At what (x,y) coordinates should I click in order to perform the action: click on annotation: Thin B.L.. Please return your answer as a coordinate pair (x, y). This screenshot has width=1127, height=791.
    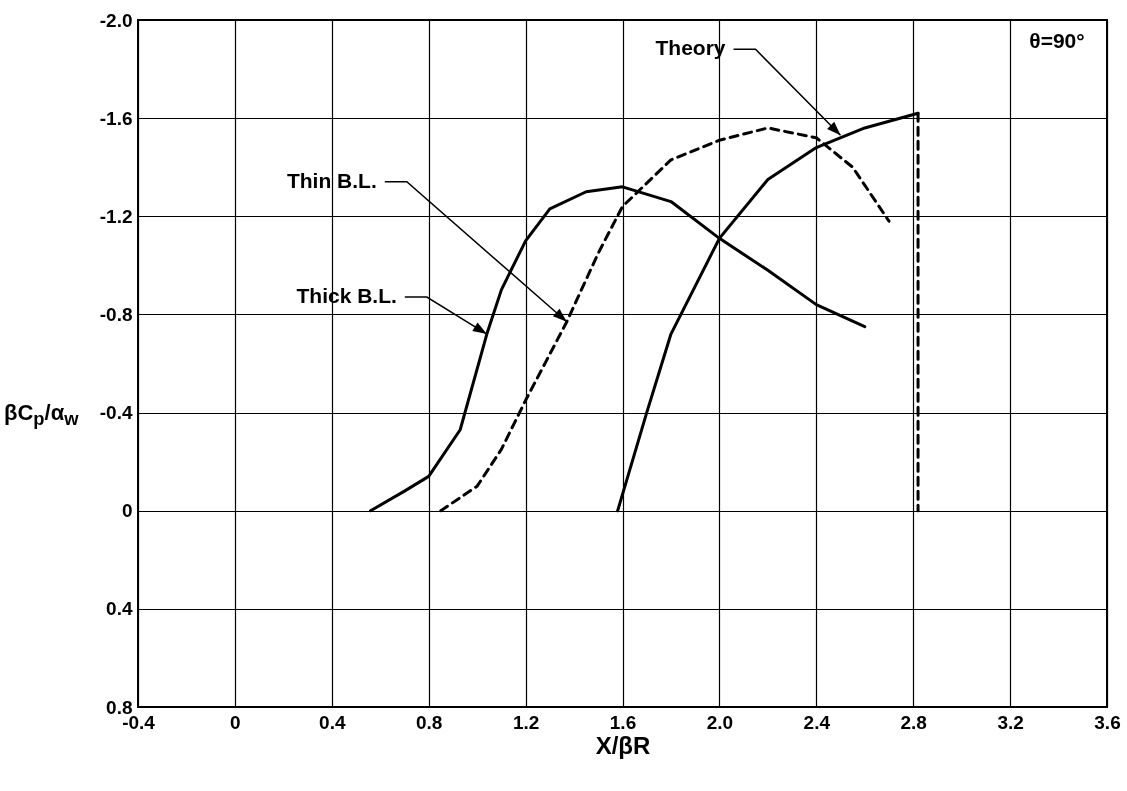
    Looking at the image, I should click on (331, 180).